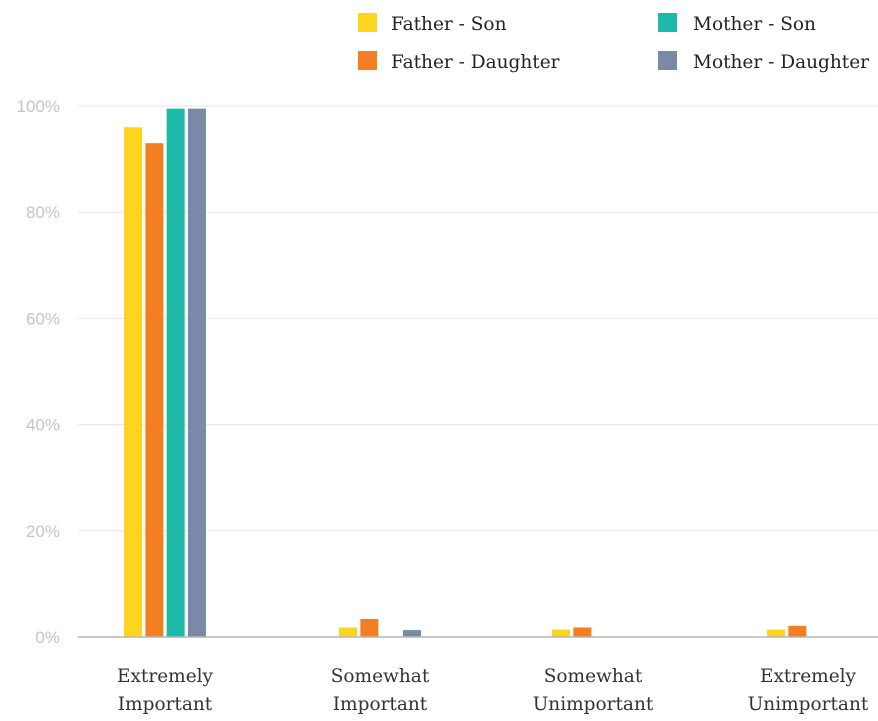 The image size is (878, 721). What do you see at coordinates (38, 372) in the screenshot?
I see `y-axis: 0% 20% 40% 60% 80% 100%` at bounding box center [38, 372].